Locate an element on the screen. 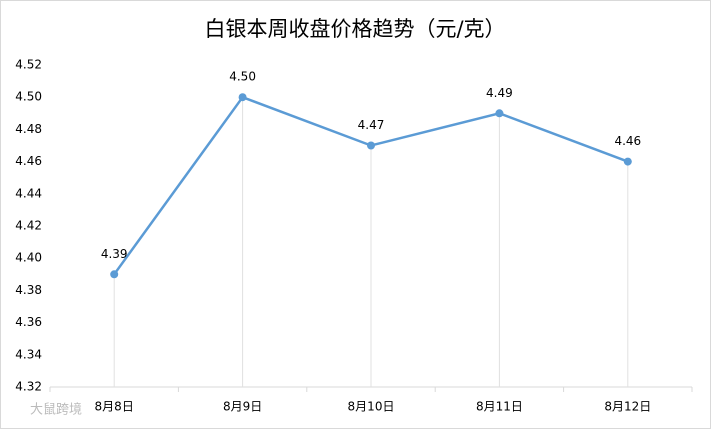  y-tick-label: 4.46 is located at coordinates (28, 161).